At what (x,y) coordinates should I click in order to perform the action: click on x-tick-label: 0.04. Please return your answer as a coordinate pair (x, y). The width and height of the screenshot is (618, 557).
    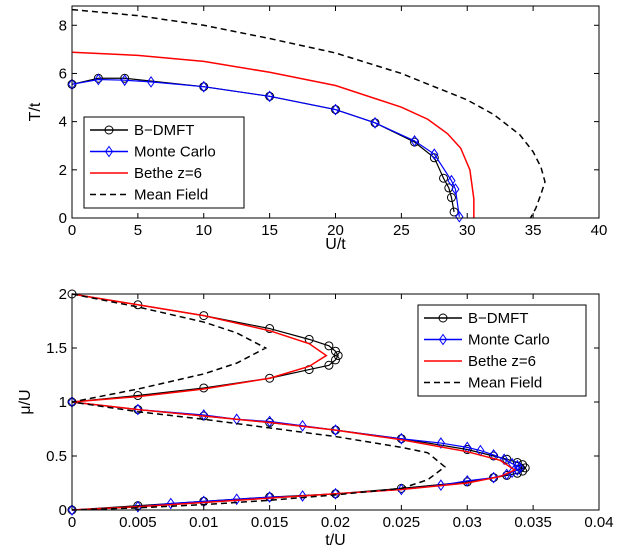
    Looking at the image, I should click on (598, 522).